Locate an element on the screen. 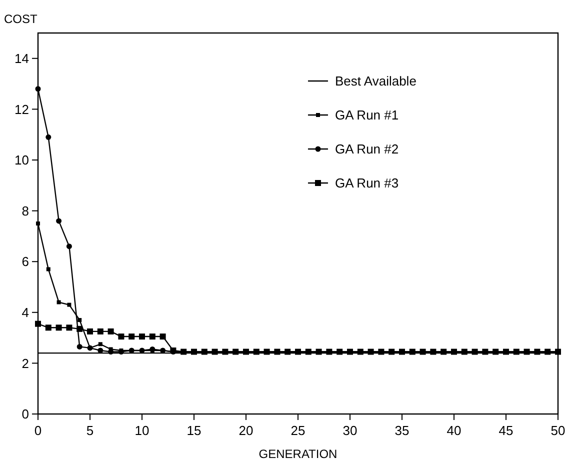 The image size is (580, 462). y-tick-label: 10 is located at coordinates (21, 160).